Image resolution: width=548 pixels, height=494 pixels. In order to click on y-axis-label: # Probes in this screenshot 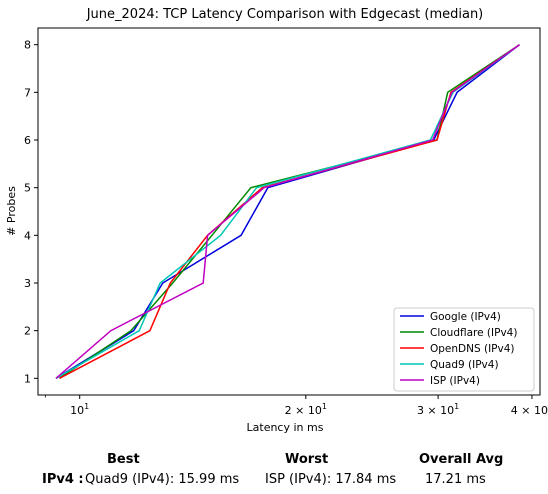, I will do `click(11, 211)`.